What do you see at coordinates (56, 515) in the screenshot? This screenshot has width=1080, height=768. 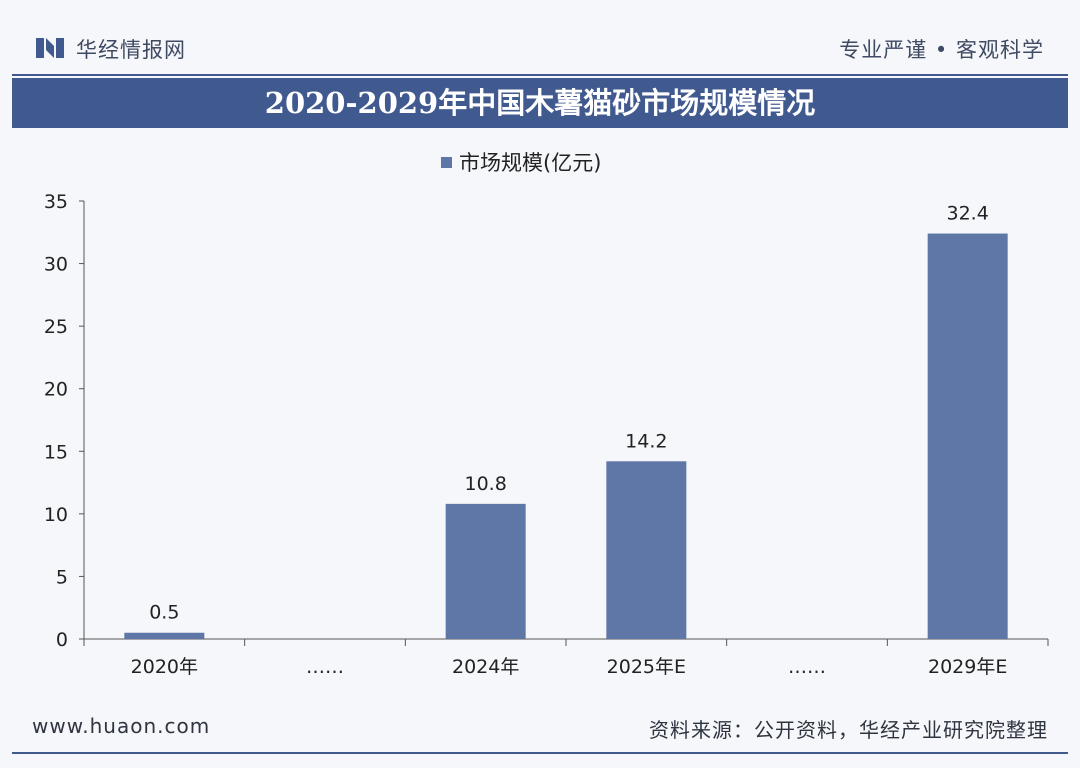 I see `y-tick-label: 10` at bounding box center [56, 515].